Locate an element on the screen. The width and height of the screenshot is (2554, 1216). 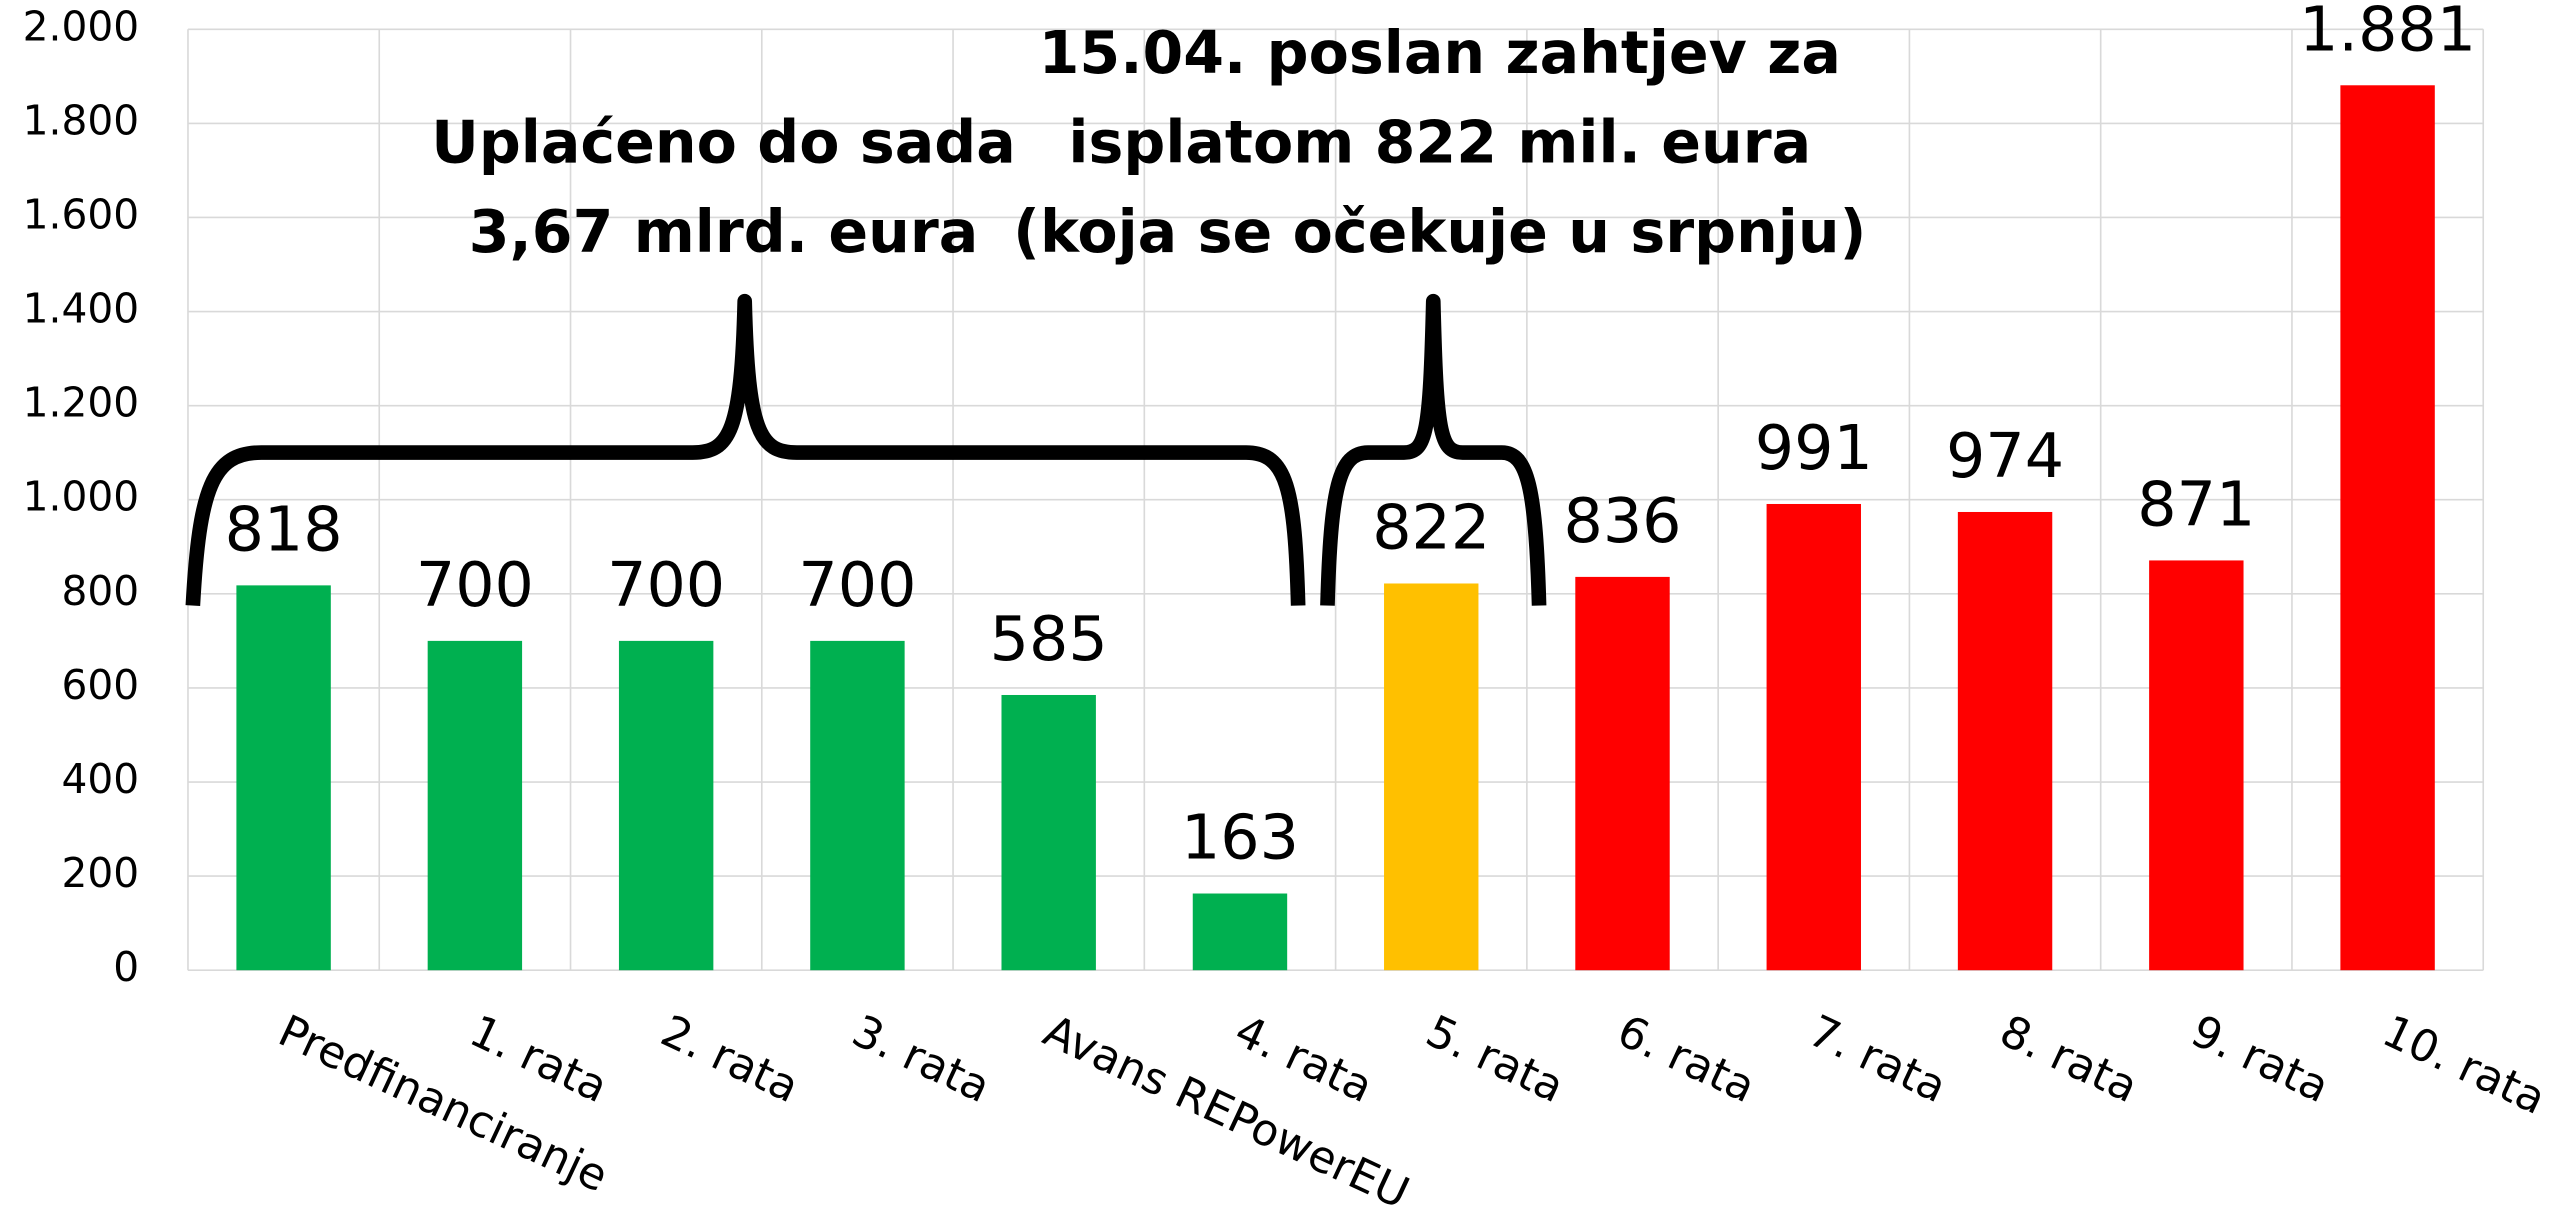
y-tick-label: 1.000 is located at coordinates (81, 497).